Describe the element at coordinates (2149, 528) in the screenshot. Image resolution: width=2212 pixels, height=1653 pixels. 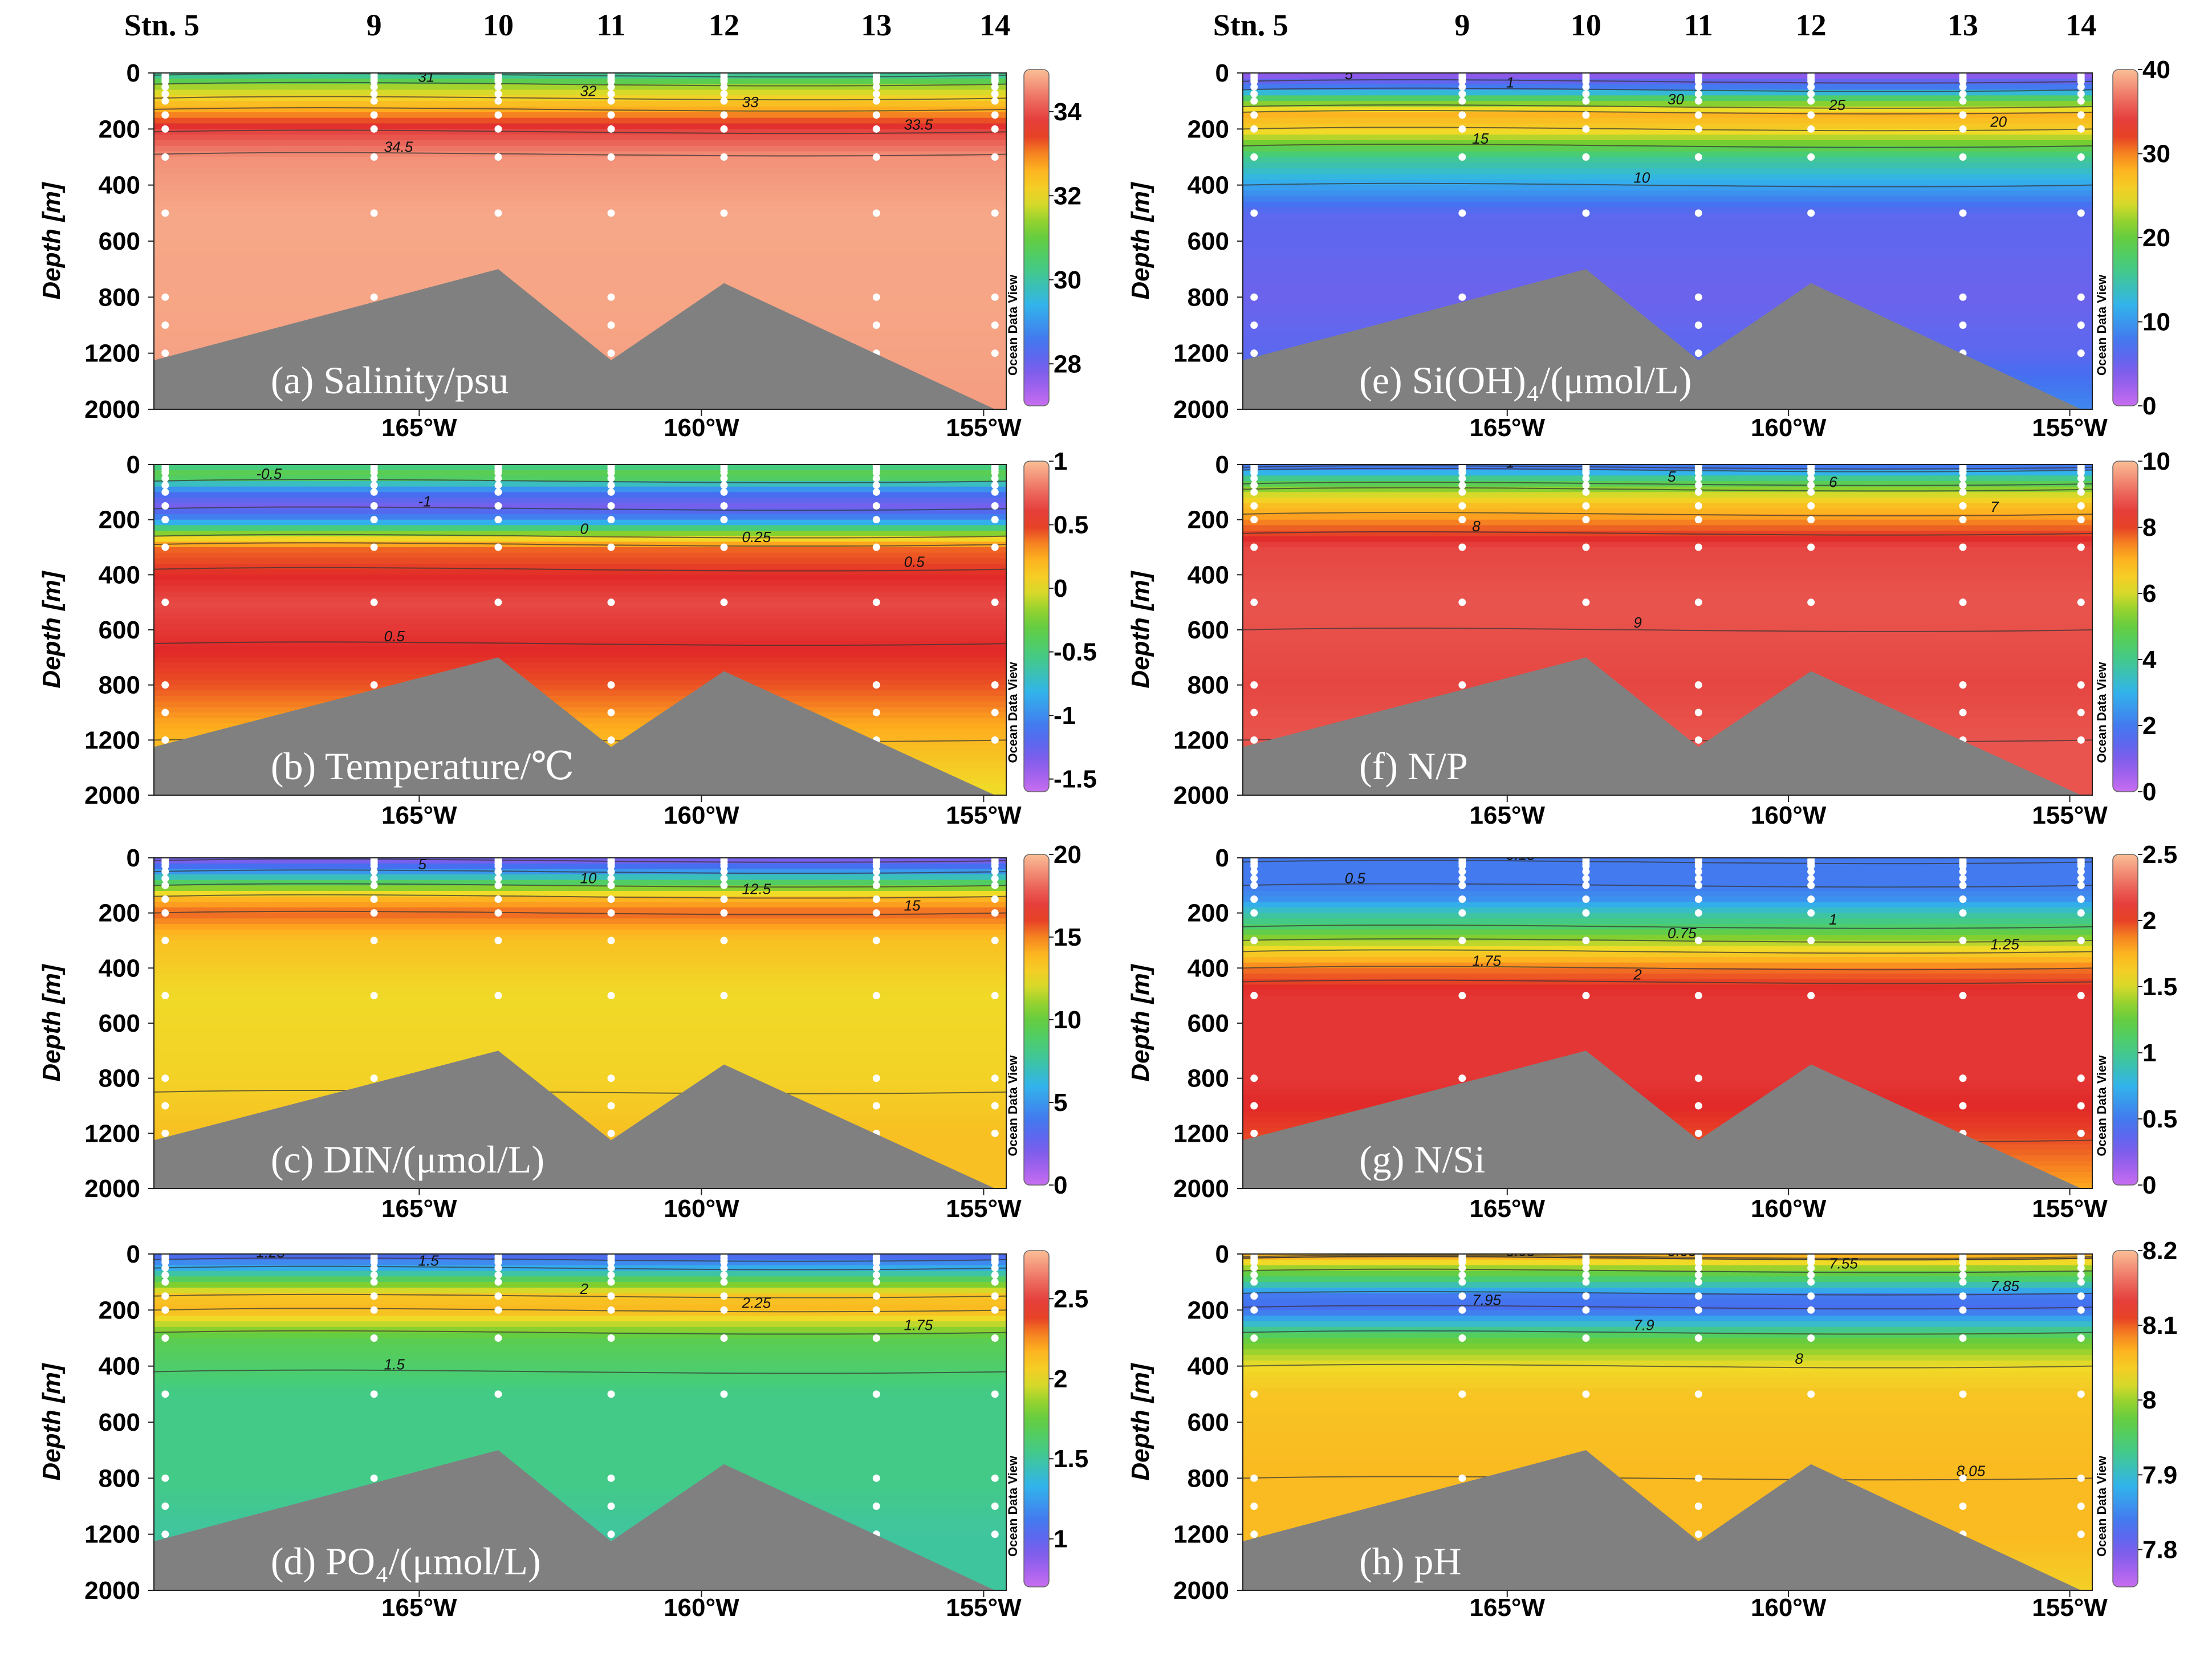
I see `colorbar-tick-label: 8` at that location.